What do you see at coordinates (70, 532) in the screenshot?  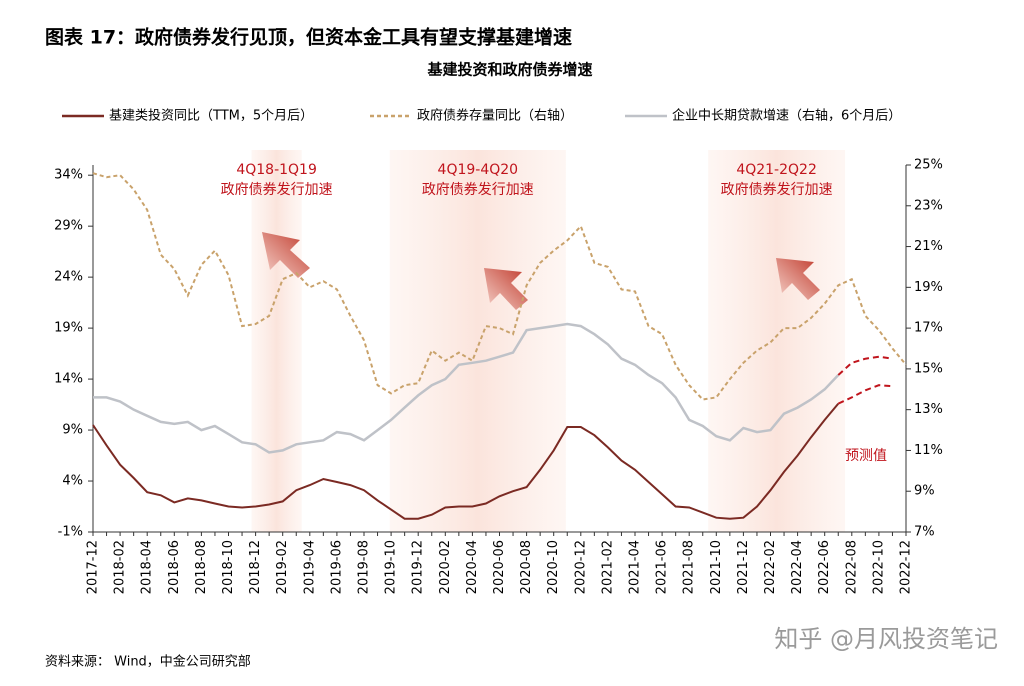 I see `y-tick-label: -1%` at bounding box center [70, 532].